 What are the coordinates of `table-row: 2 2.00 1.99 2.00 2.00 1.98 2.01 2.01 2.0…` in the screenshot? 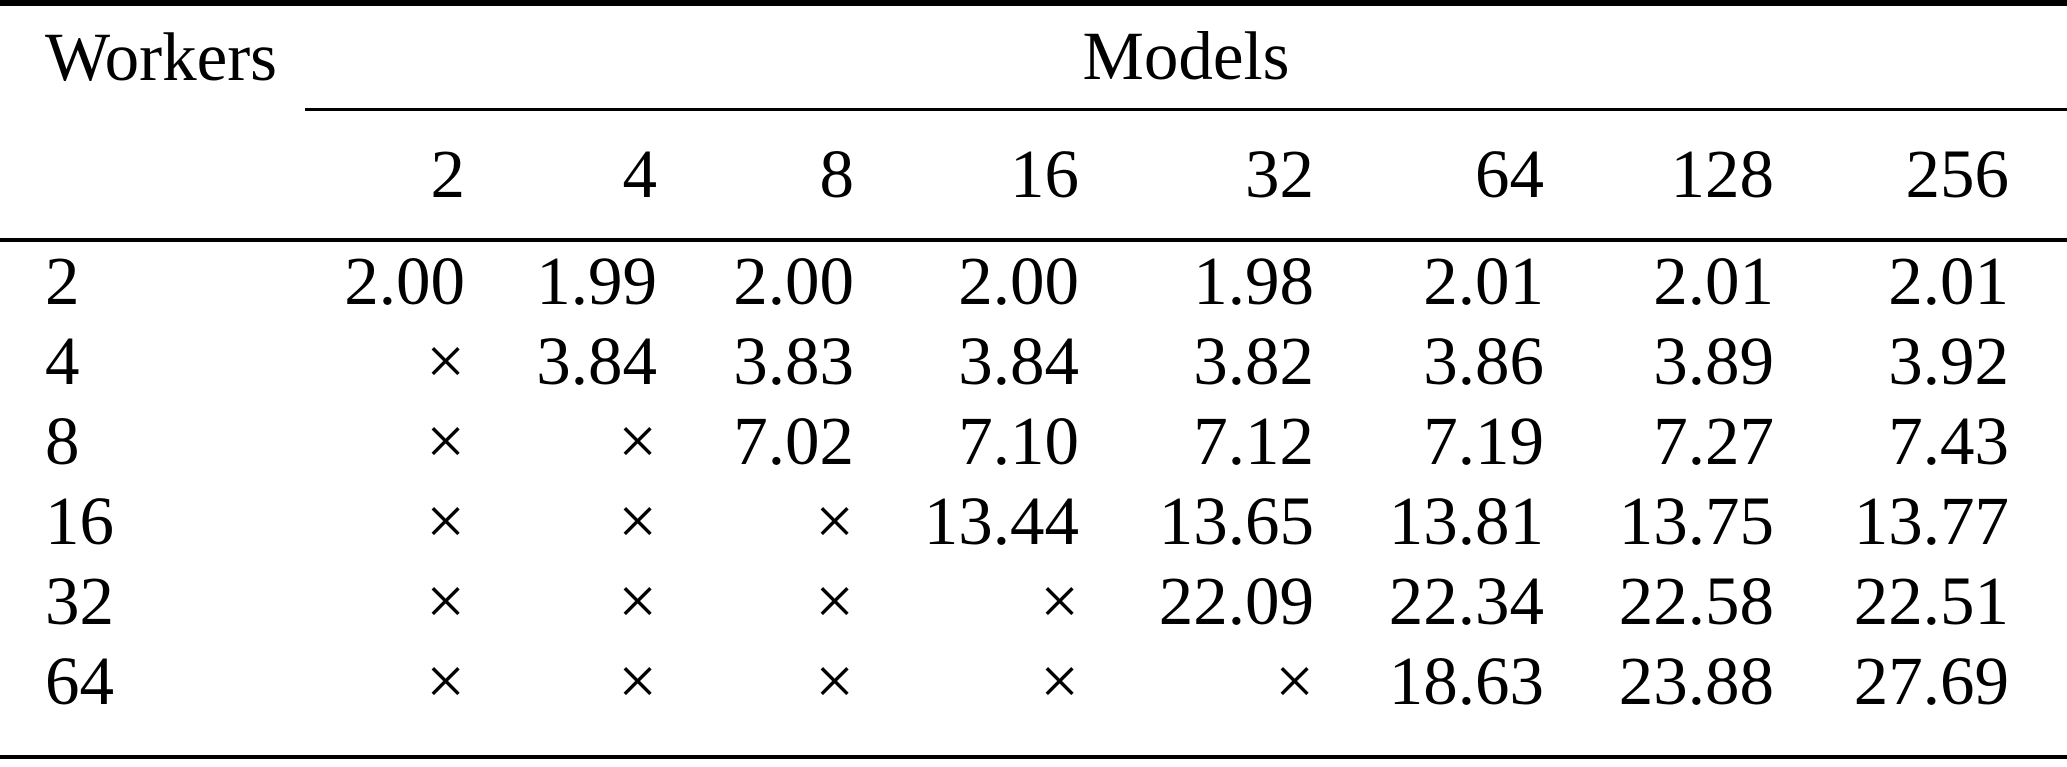 It's located at (1033, 280).